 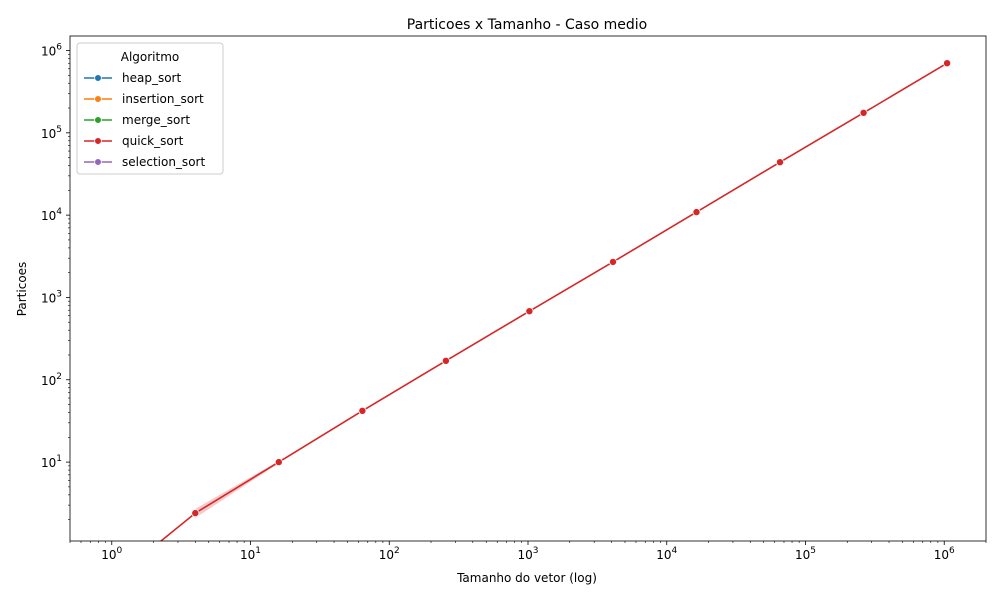 I want to click on x-tick-label: 10², so click(x=389, y=554).